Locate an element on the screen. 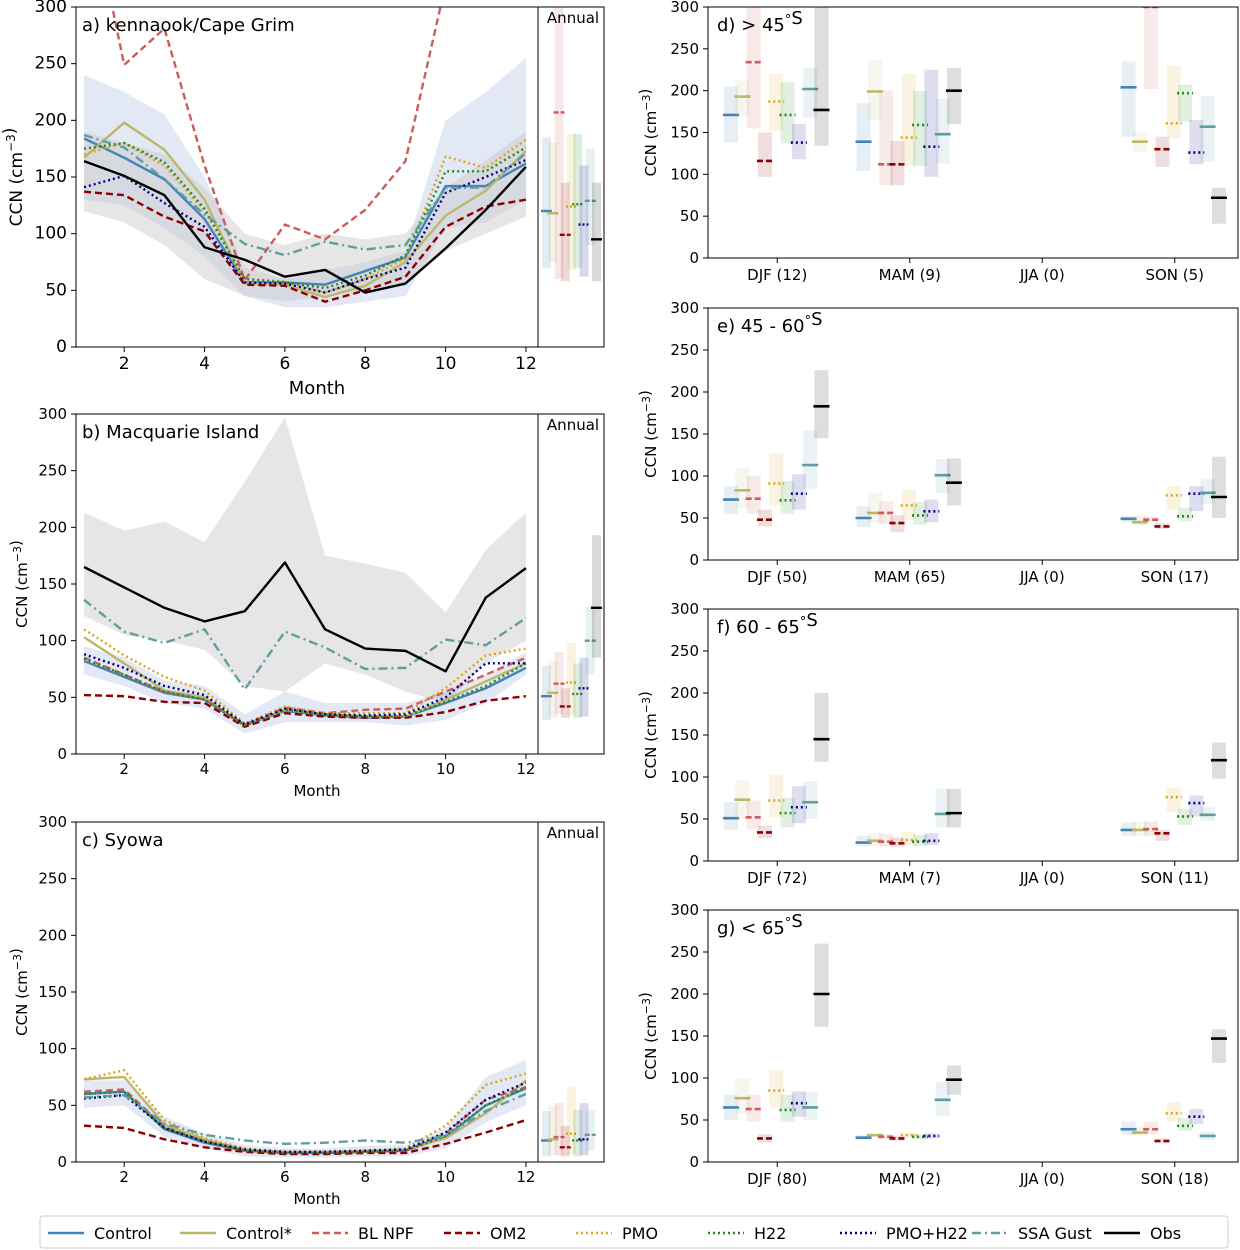  annual-range-pmo is located at coordinates (571, 1121).